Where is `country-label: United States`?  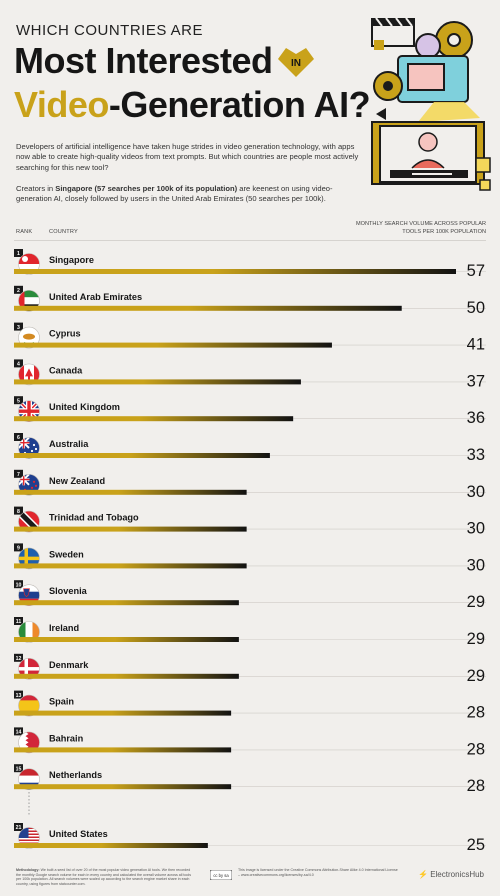 country-label: United States is located at coordinates (78, 834).